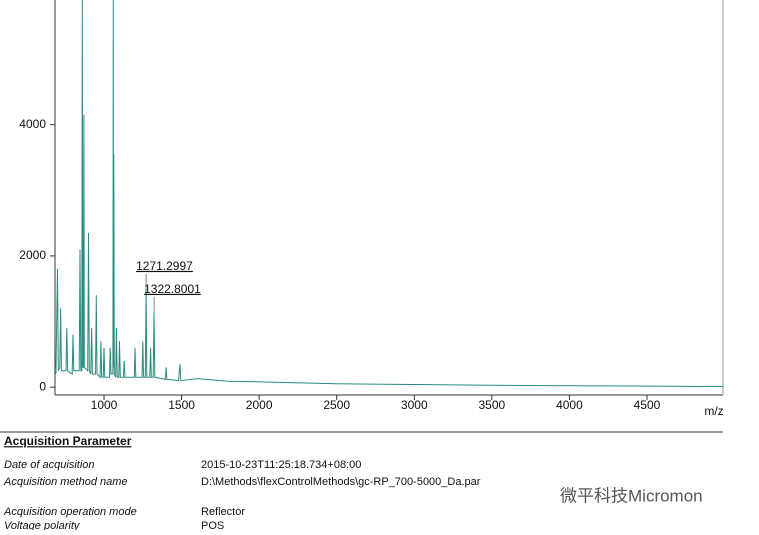 This screenshot has height=535, width=759. Describe the element at coordinates (492, 405) in the screenshot. I see `x-tick-label: 3500` at that location.